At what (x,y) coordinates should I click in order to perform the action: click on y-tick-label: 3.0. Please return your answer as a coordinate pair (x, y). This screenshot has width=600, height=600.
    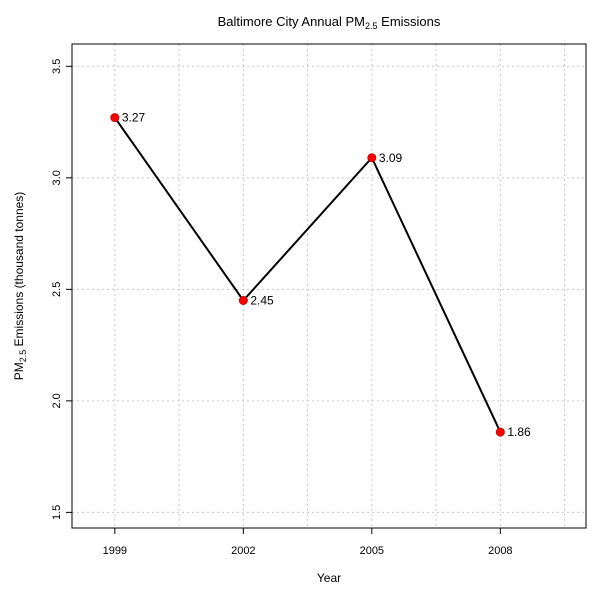
    Looking at the image, I should click on (57, 177).